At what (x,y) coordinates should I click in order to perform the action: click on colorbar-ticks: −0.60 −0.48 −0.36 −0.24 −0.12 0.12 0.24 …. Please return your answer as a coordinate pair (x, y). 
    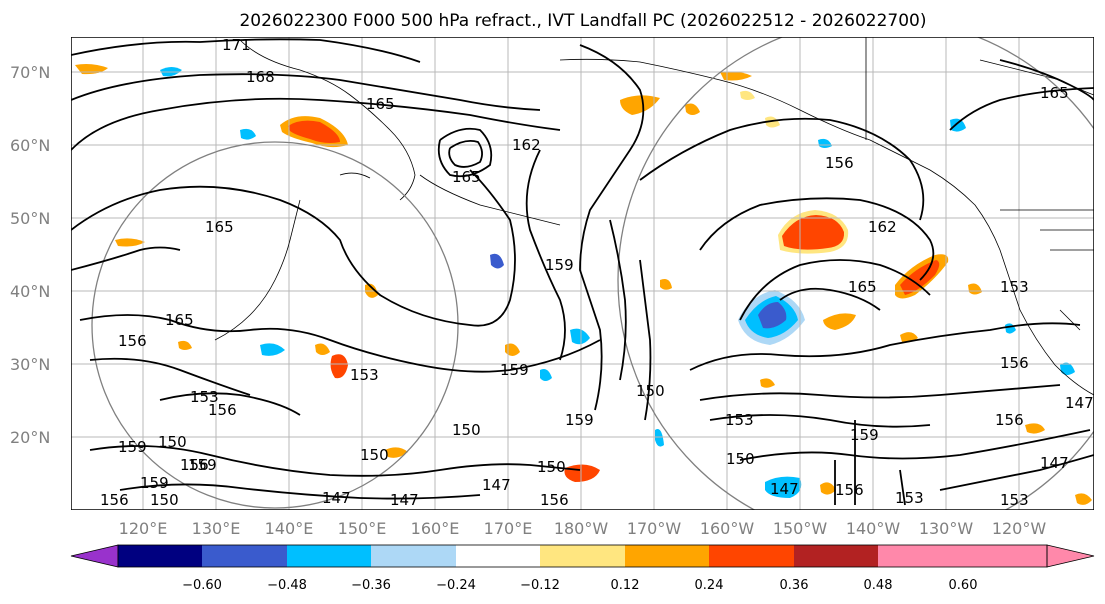
    Looking at the image, I should click on (579, 585).